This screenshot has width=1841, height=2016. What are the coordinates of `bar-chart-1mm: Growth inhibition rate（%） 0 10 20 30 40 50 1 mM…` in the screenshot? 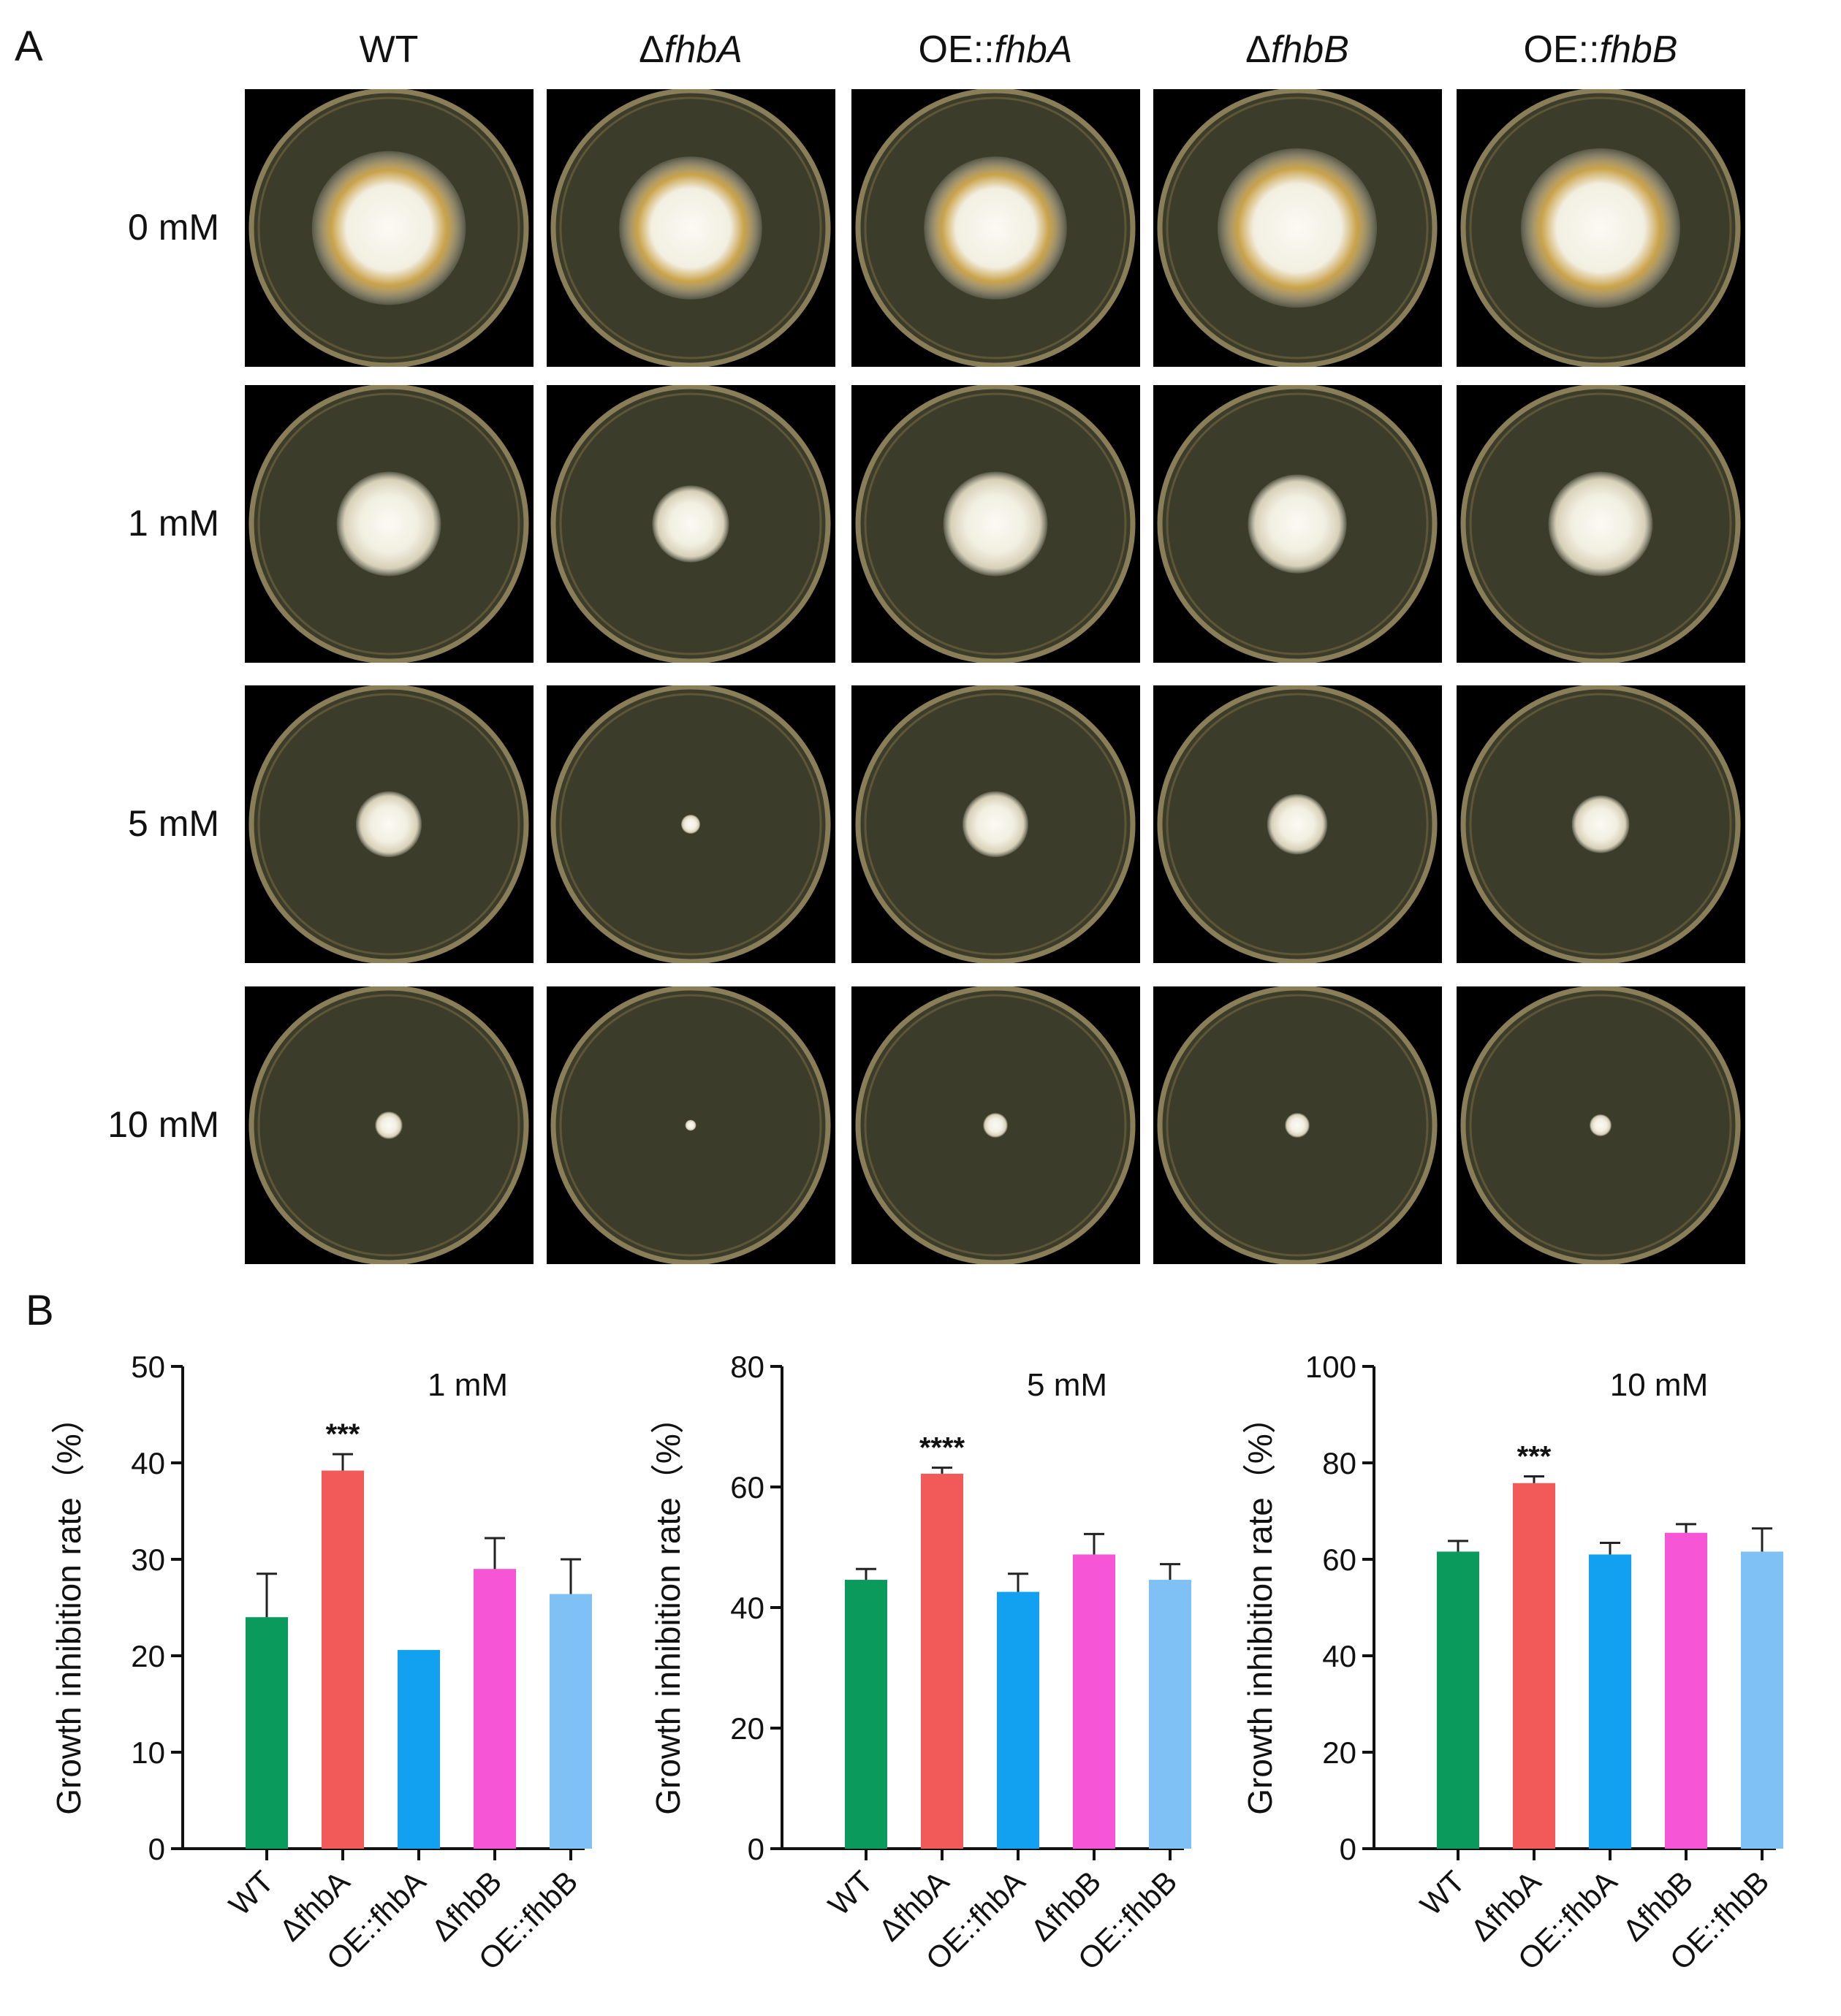 It's located at (321, 1646).